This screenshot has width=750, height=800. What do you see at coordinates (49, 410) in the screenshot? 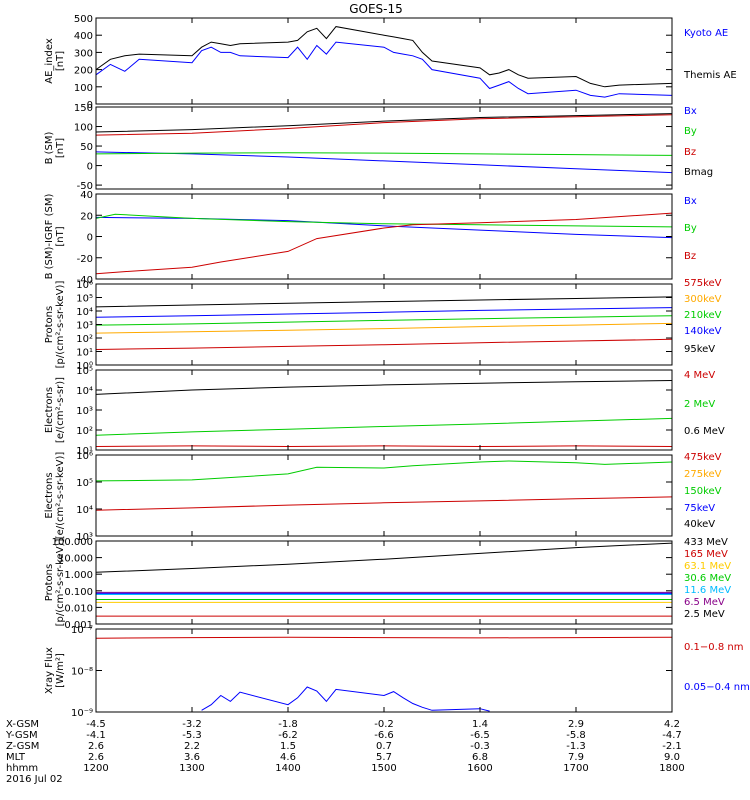
I see `y-axis-label: Electrons` at bounding box center [49, 410].